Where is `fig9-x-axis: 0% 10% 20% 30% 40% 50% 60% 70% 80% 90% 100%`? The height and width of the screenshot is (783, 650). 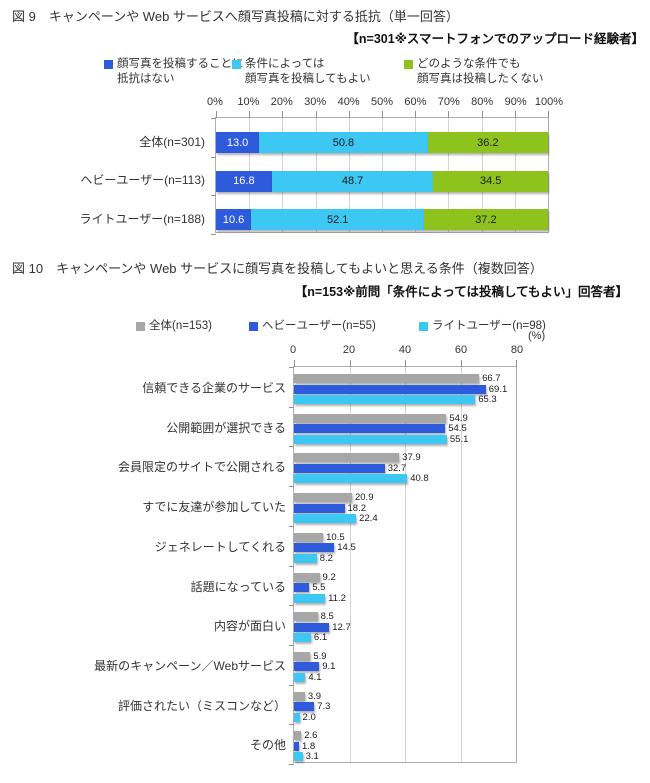 fig9-x-axis: 0% 10% 20% 30% 40% 50% 60% 70% 80% 90% 100% is located at coordinates (385, 102).